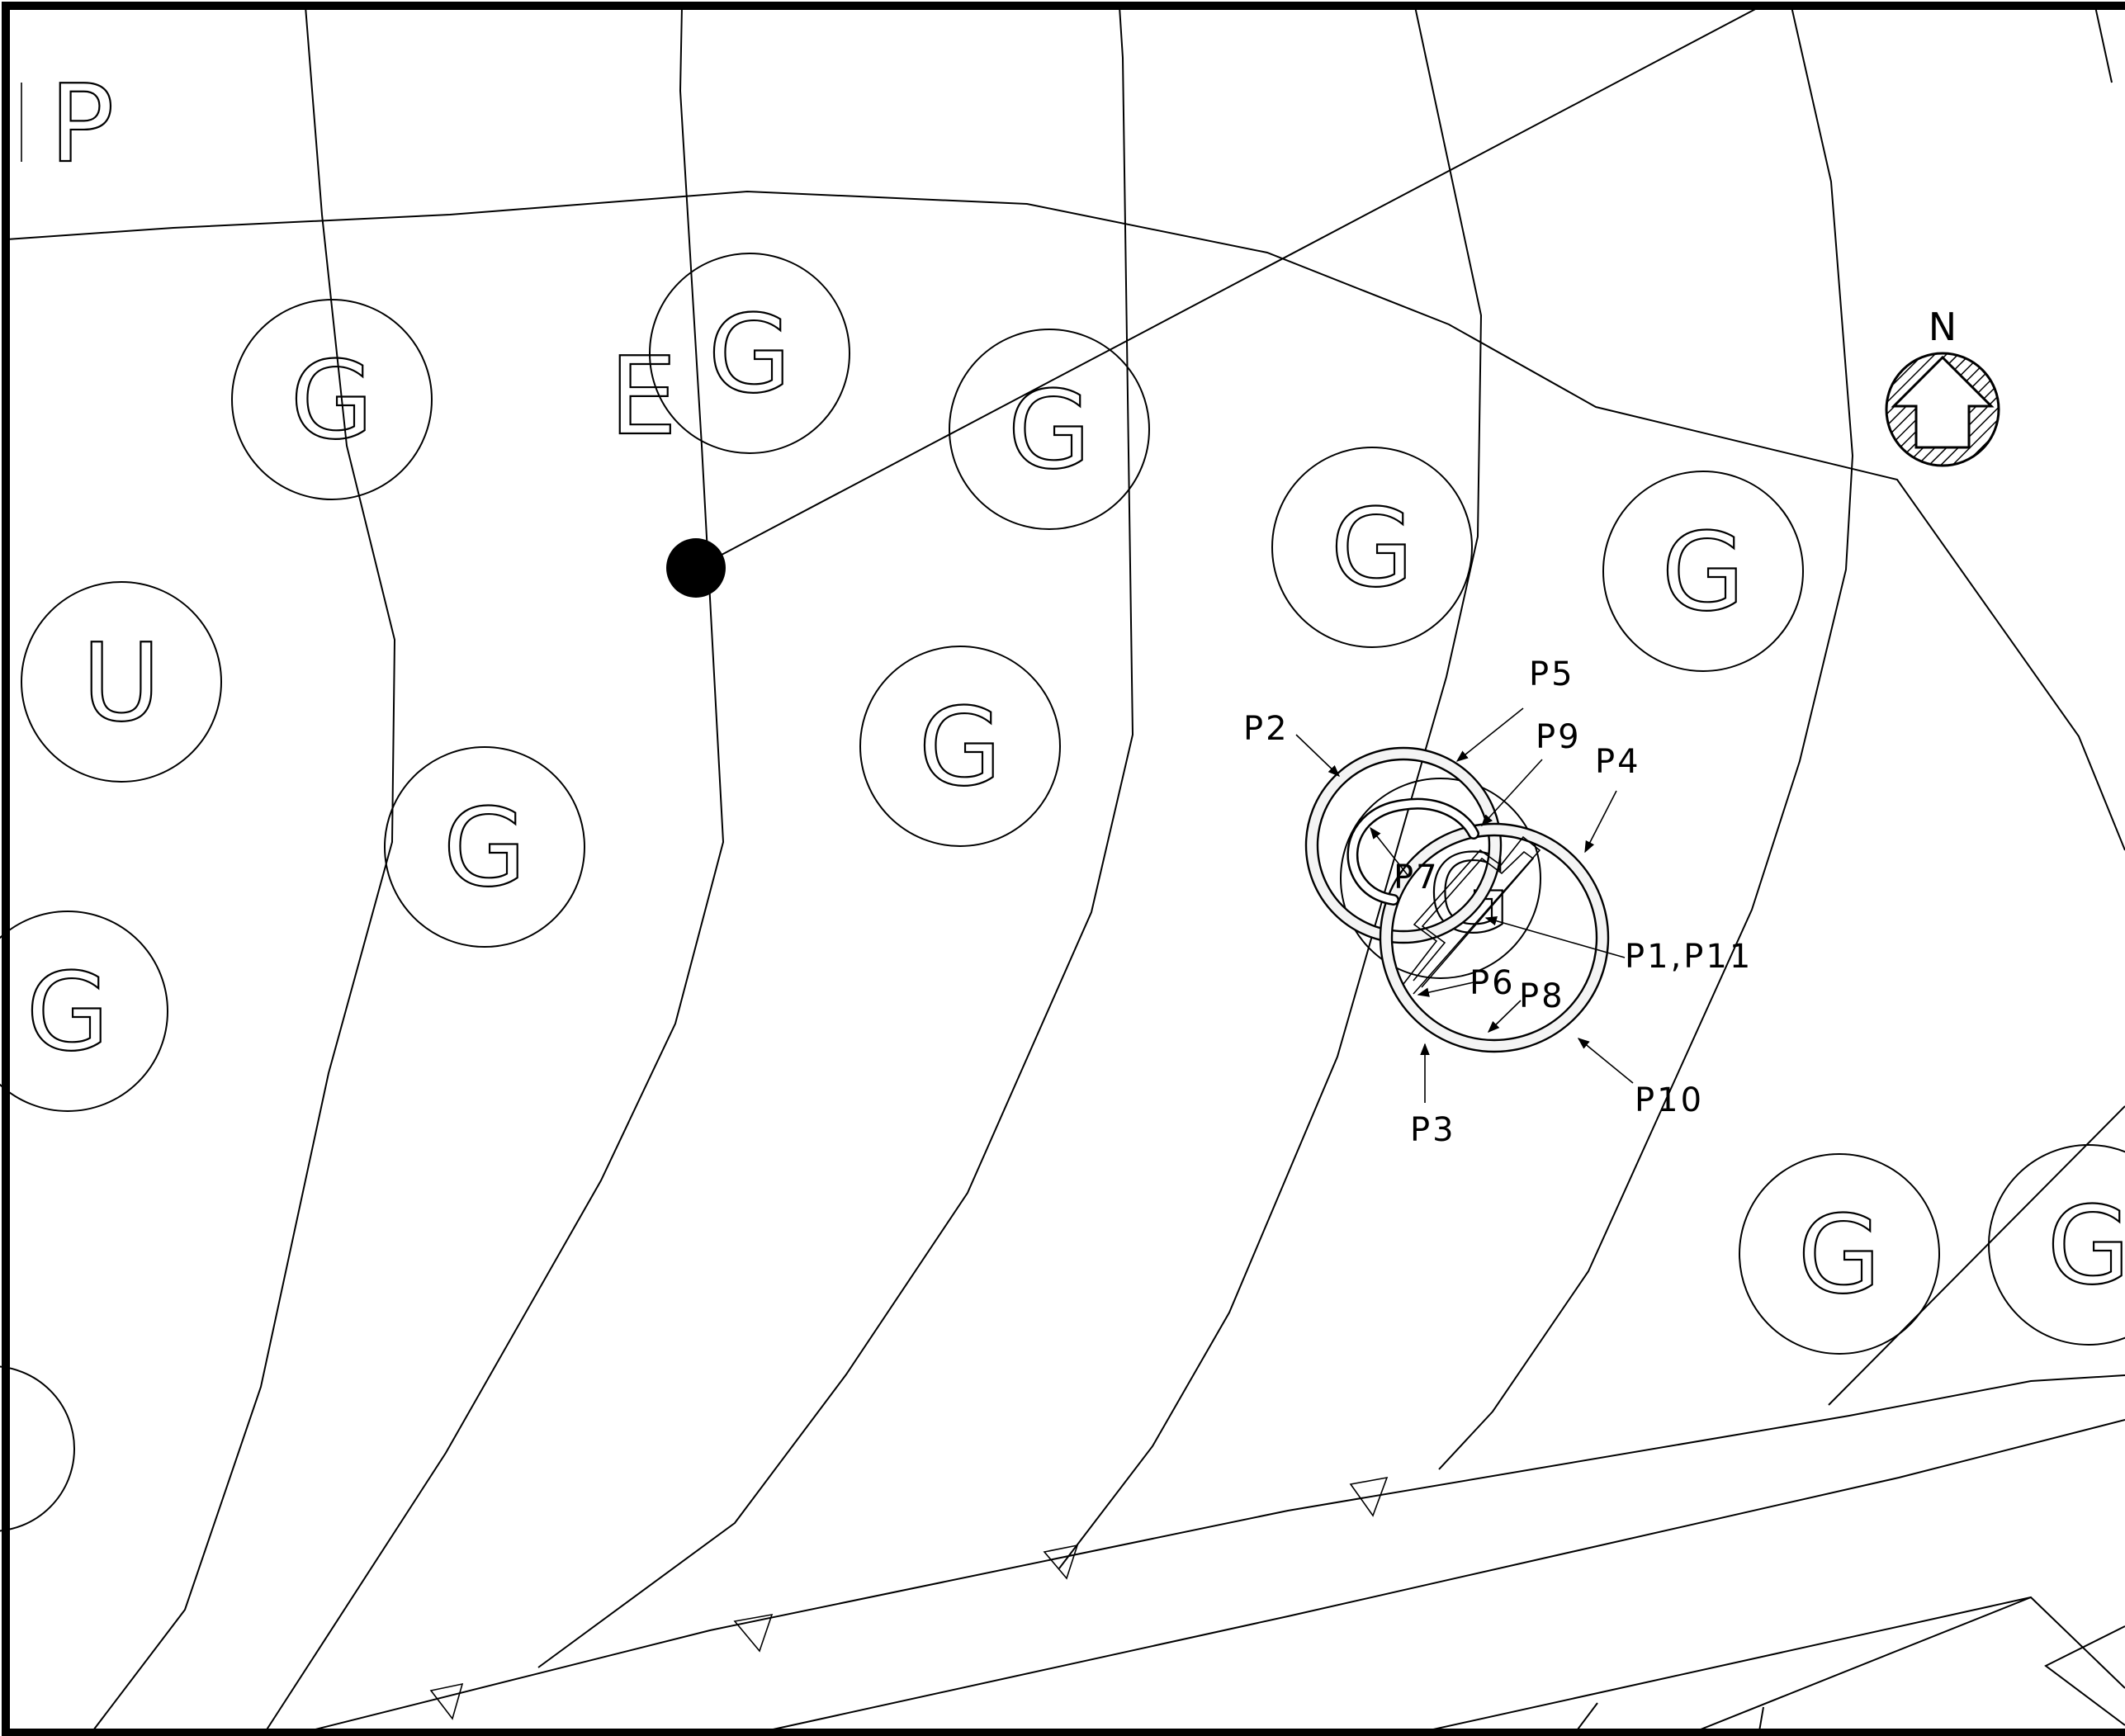 This screenshot has width=2125, height=1736. I want to click on unit-circle, so click(37, 1448).